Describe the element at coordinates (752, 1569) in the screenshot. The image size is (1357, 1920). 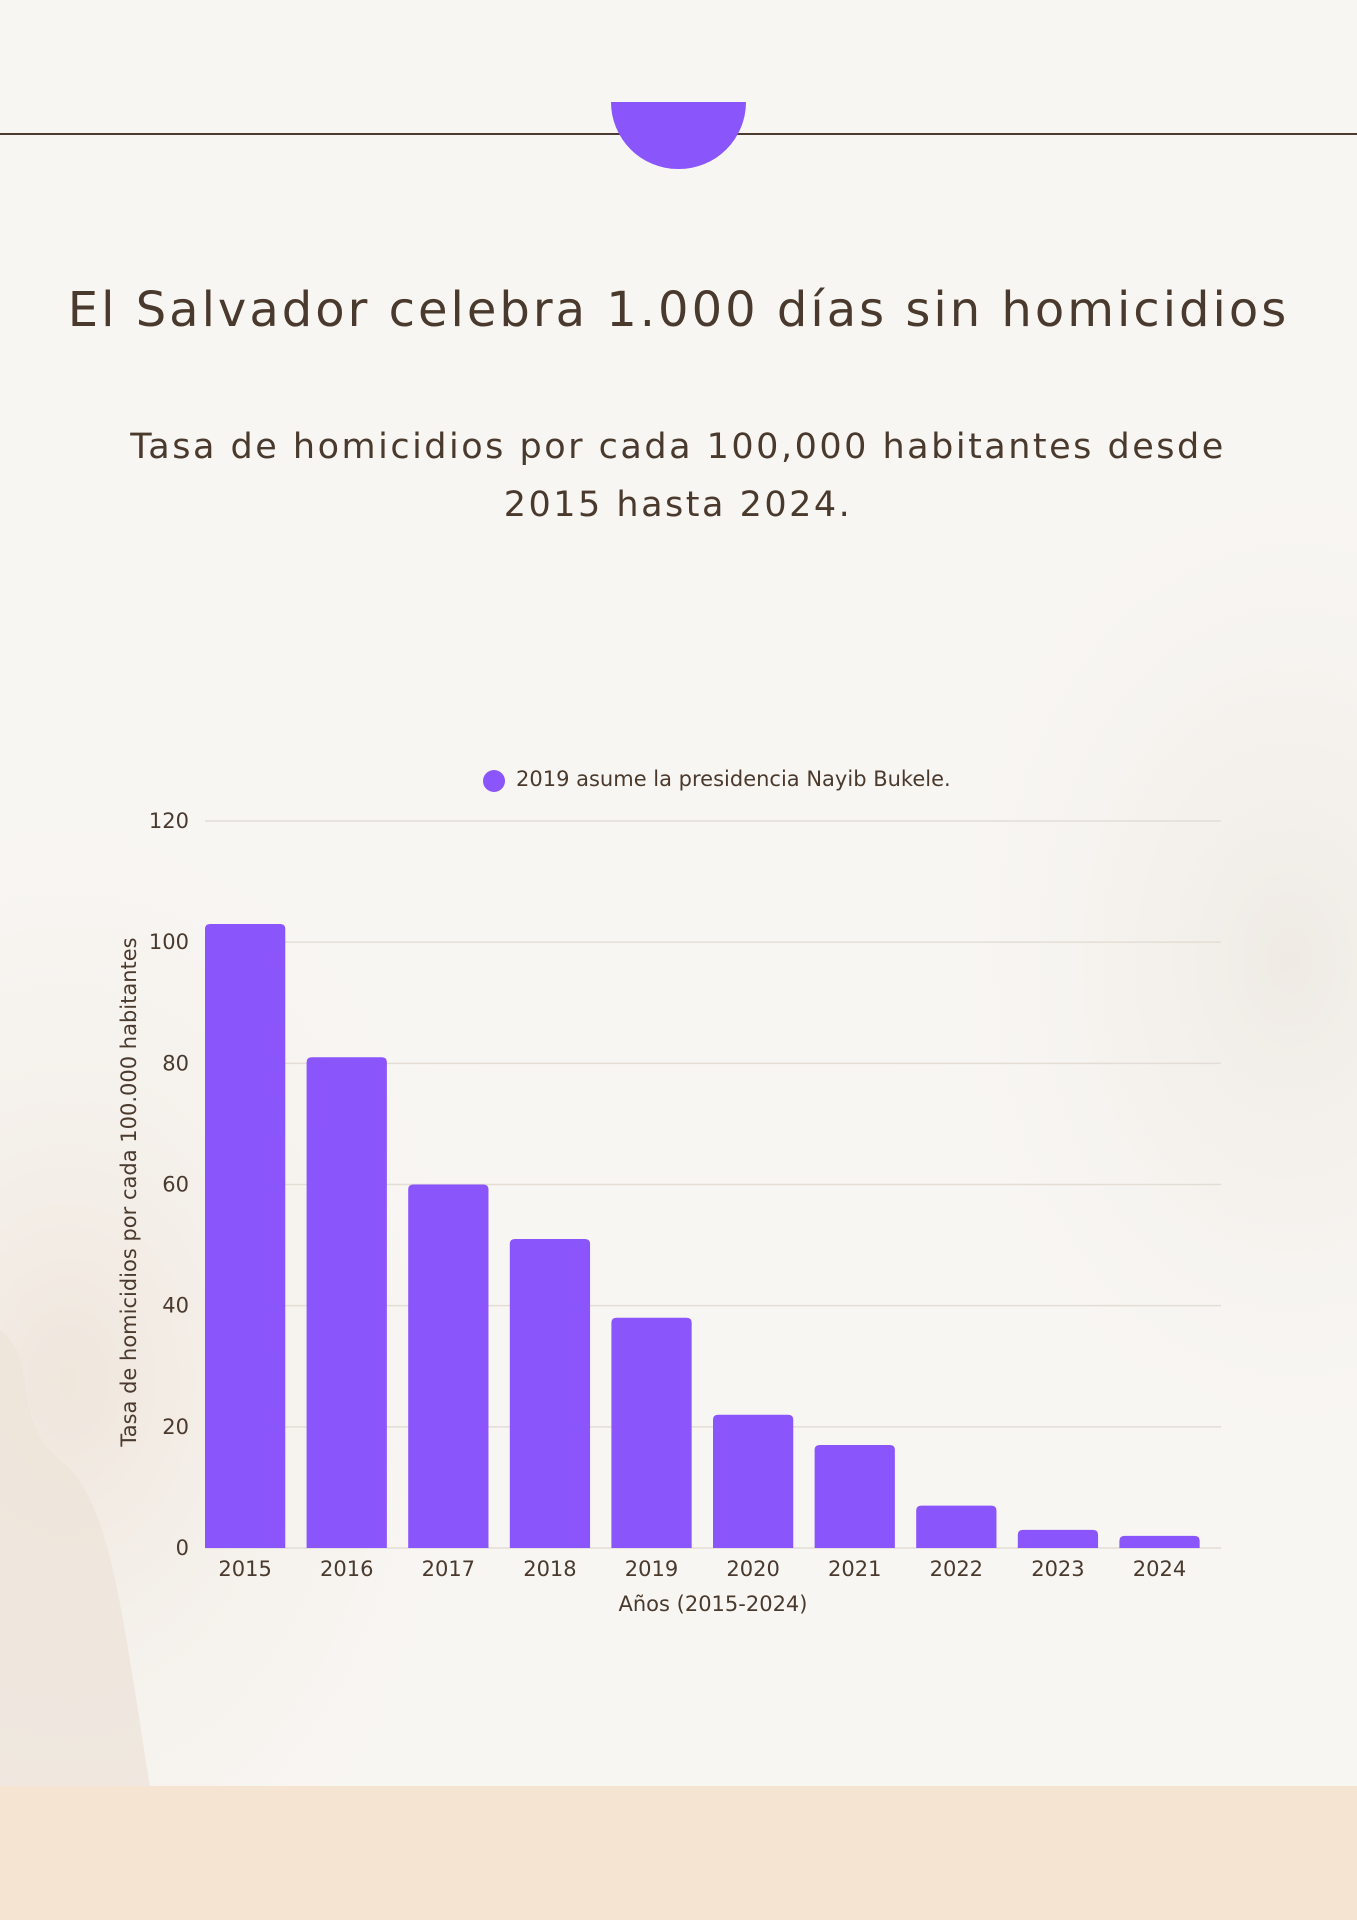
I see `x-tick-label: 2020` at that location.